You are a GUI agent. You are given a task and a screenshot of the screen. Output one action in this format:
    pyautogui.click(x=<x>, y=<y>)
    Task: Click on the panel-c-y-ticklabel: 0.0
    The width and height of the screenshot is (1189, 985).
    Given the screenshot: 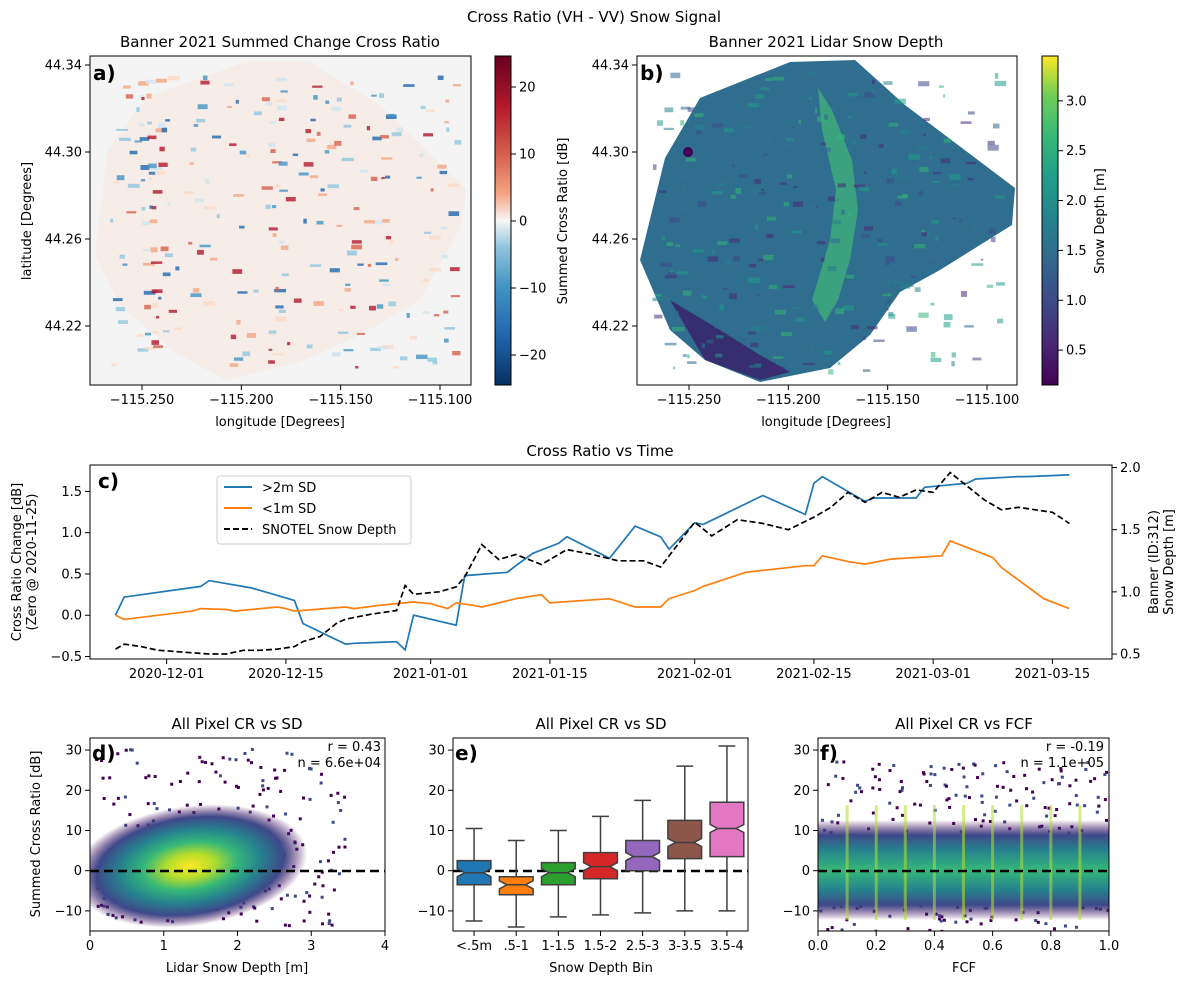 What is the action you would take?
    pyautogui.click(x=71, y=616)
    